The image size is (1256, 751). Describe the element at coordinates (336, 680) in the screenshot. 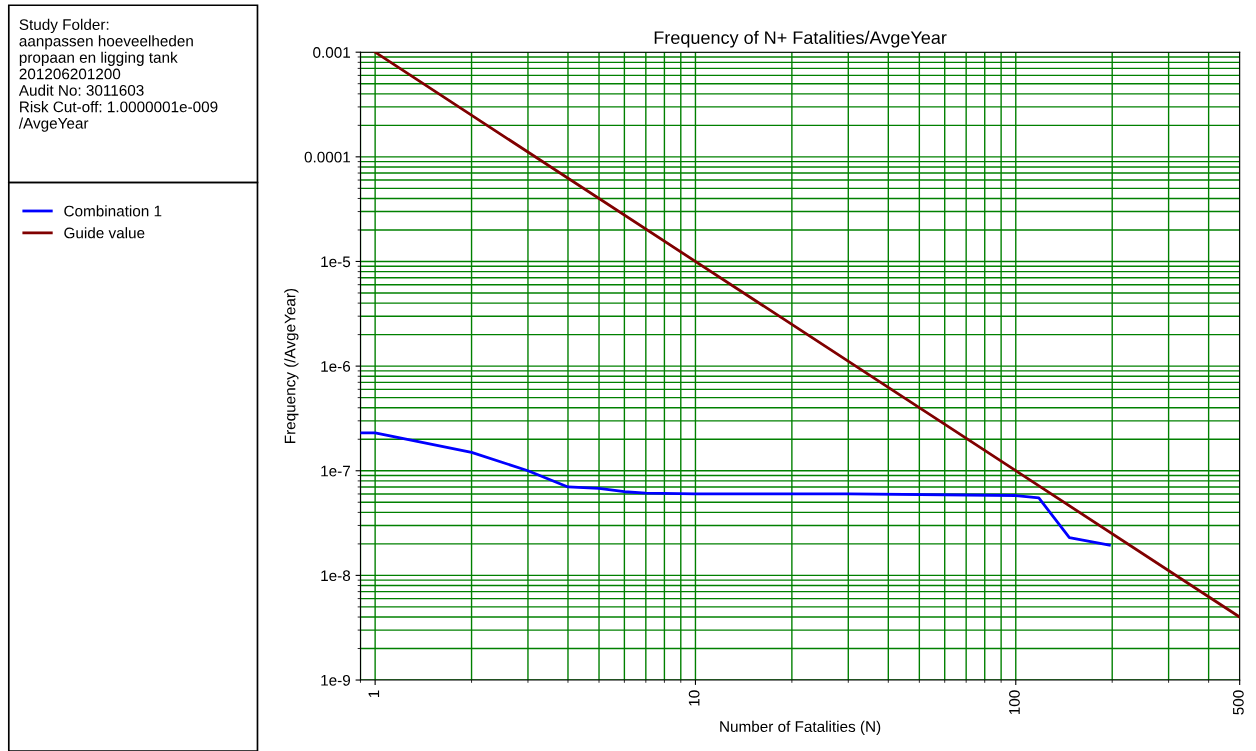

I see `y-tick-label: 1e-9` at that location.